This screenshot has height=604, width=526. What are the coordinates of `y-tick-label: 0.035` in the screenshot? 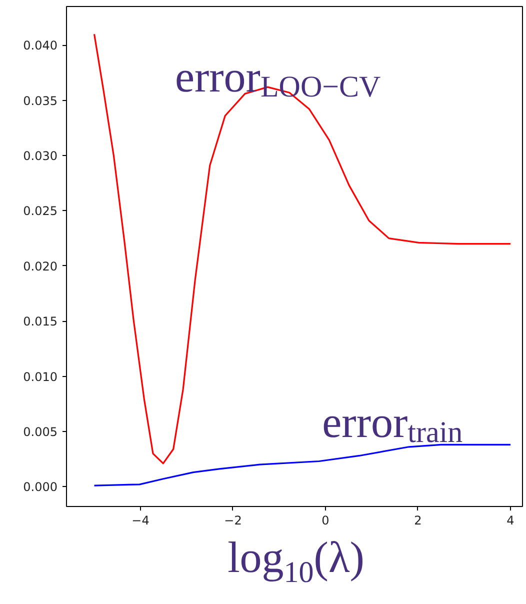 It's located at (40, 101).